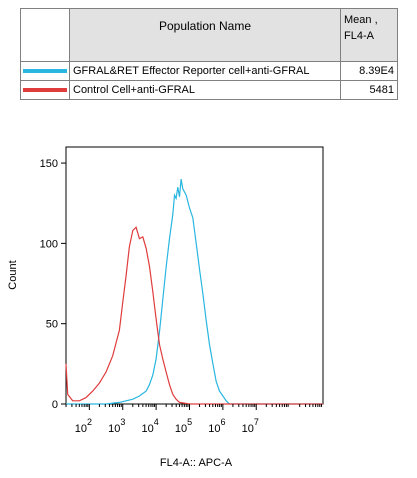 The width and height of the screenshot is (417, 478). I want to click on legend-row-value: 5481, so click(369, 90).